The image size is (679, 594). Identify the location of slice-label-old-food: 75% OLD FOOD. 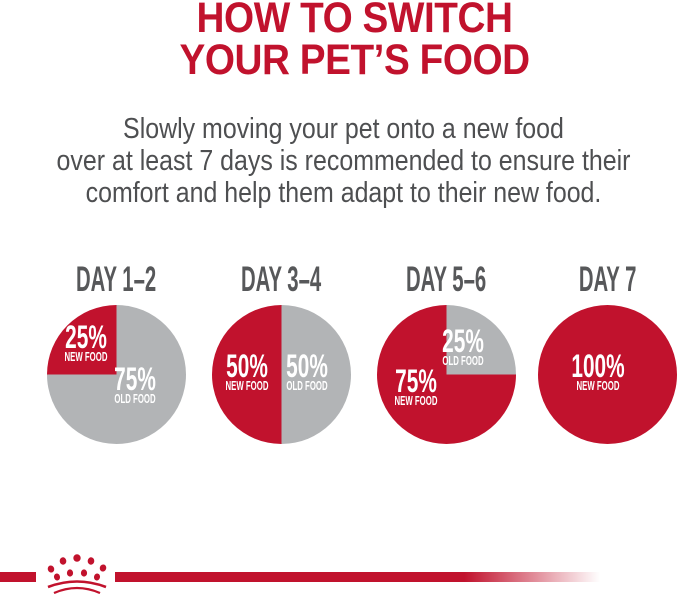
(134, 383).